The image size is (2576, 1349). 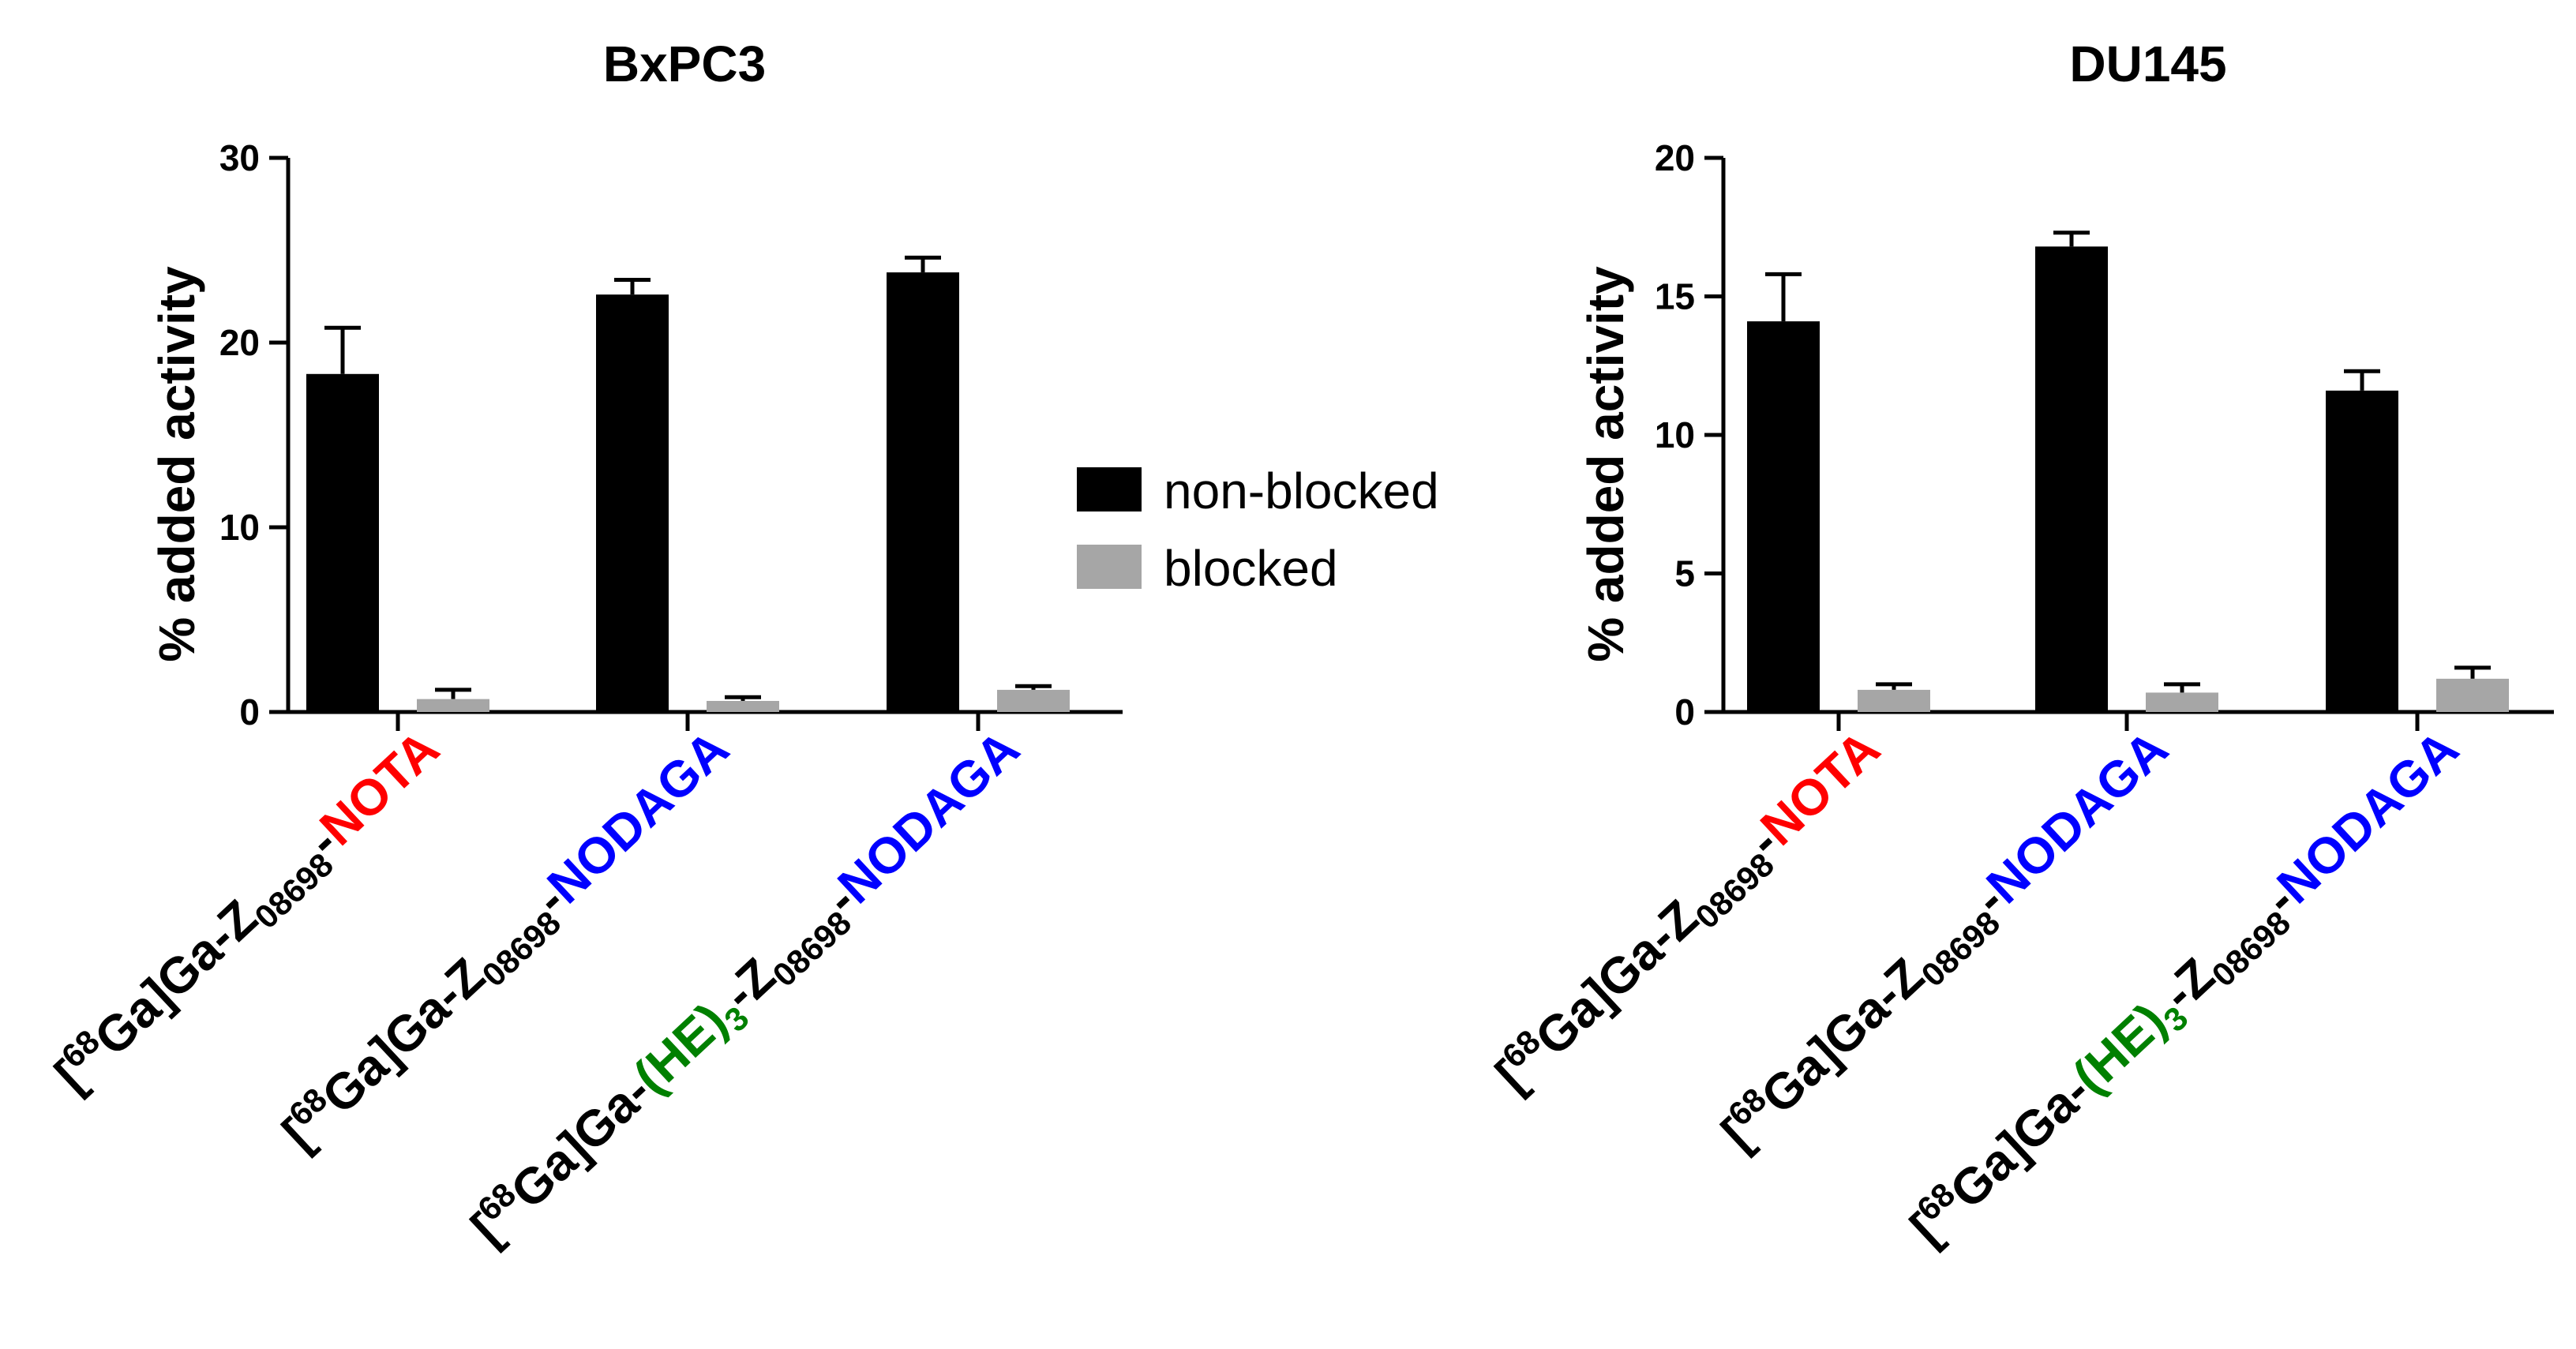 What do you see at coordinates (239, 157) in the screenshot?
I see `y-tick-label: 30` at bounding box center [239, 157].